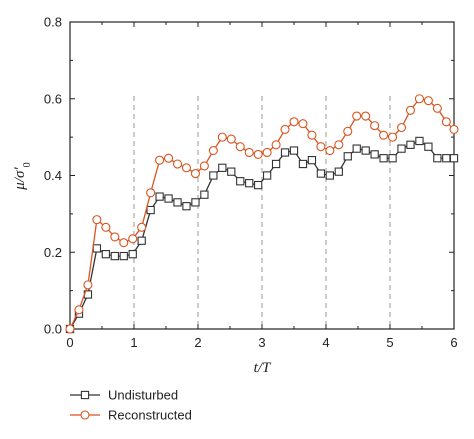 The height and width of the screenshot is (439, 474). Describe the element at coordinates (150, 415) in the screenshot. I see `legend-label-reconstructed: Reconstructed` at that location.